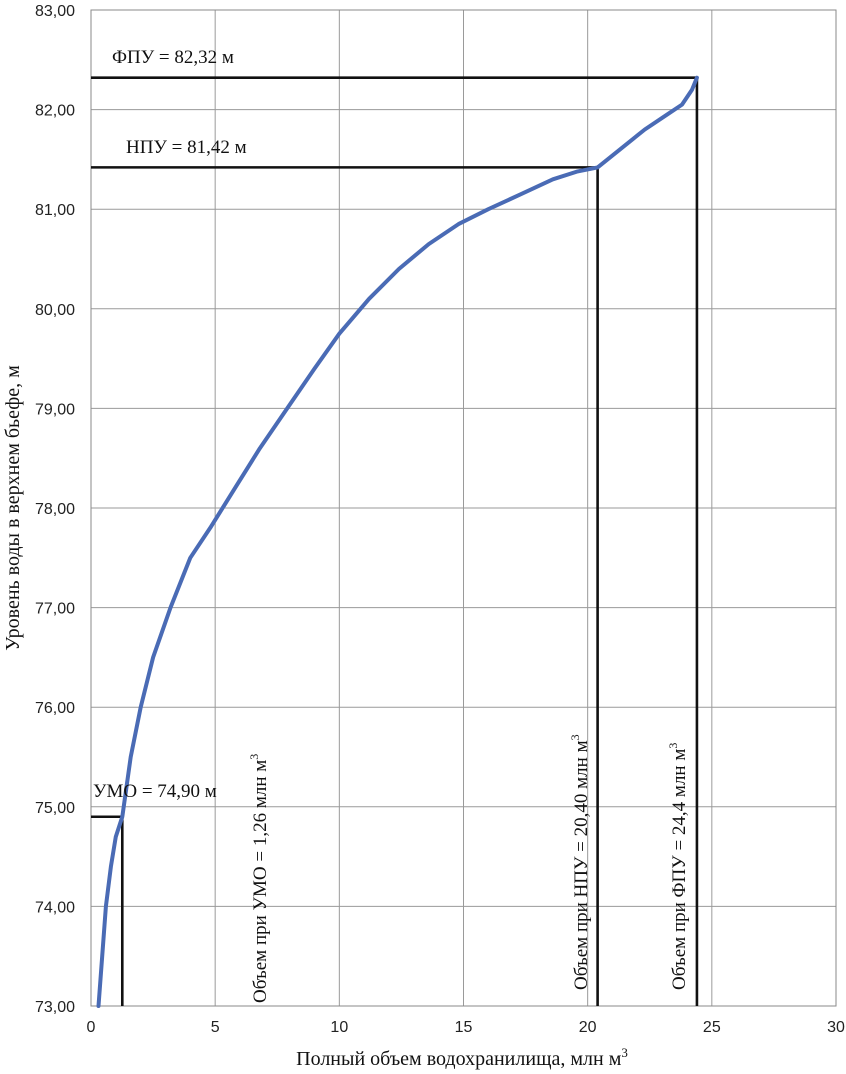 The width and height of the screenshot is (846, 1074). Describe the element at coordinates (55, 409) in the screenshot. I see `y-tick-label: 79,00` at that location.